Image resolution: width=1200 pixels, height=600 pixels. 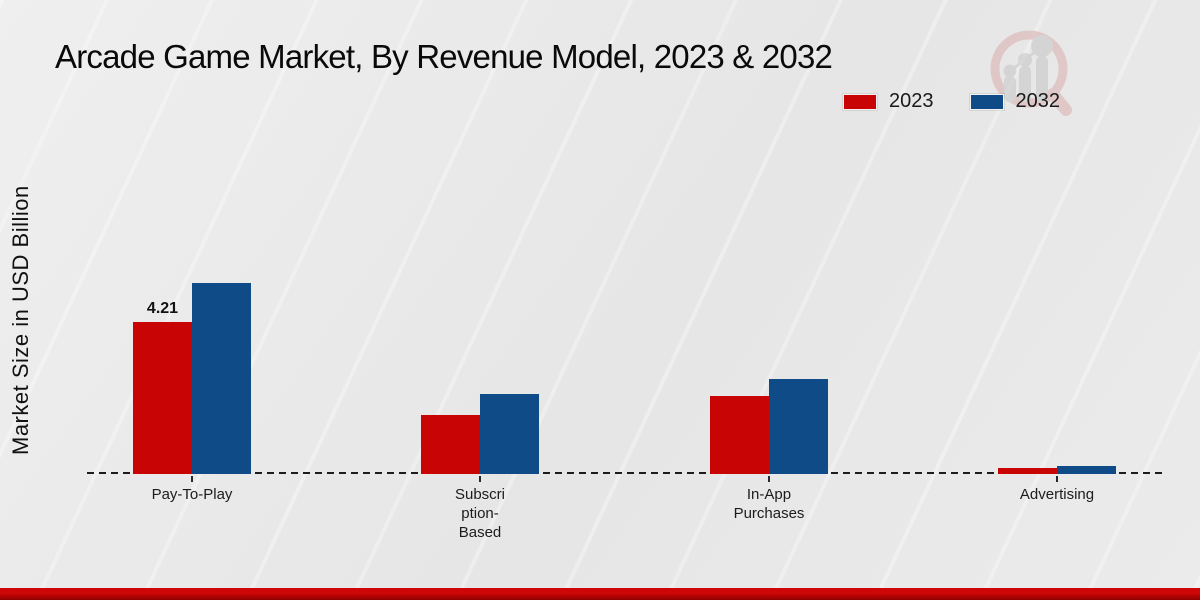 What do you see at coordinates (860, 101) in the screenshot?
I see `legend-swatch-2023` at bounding box center [860, 101].